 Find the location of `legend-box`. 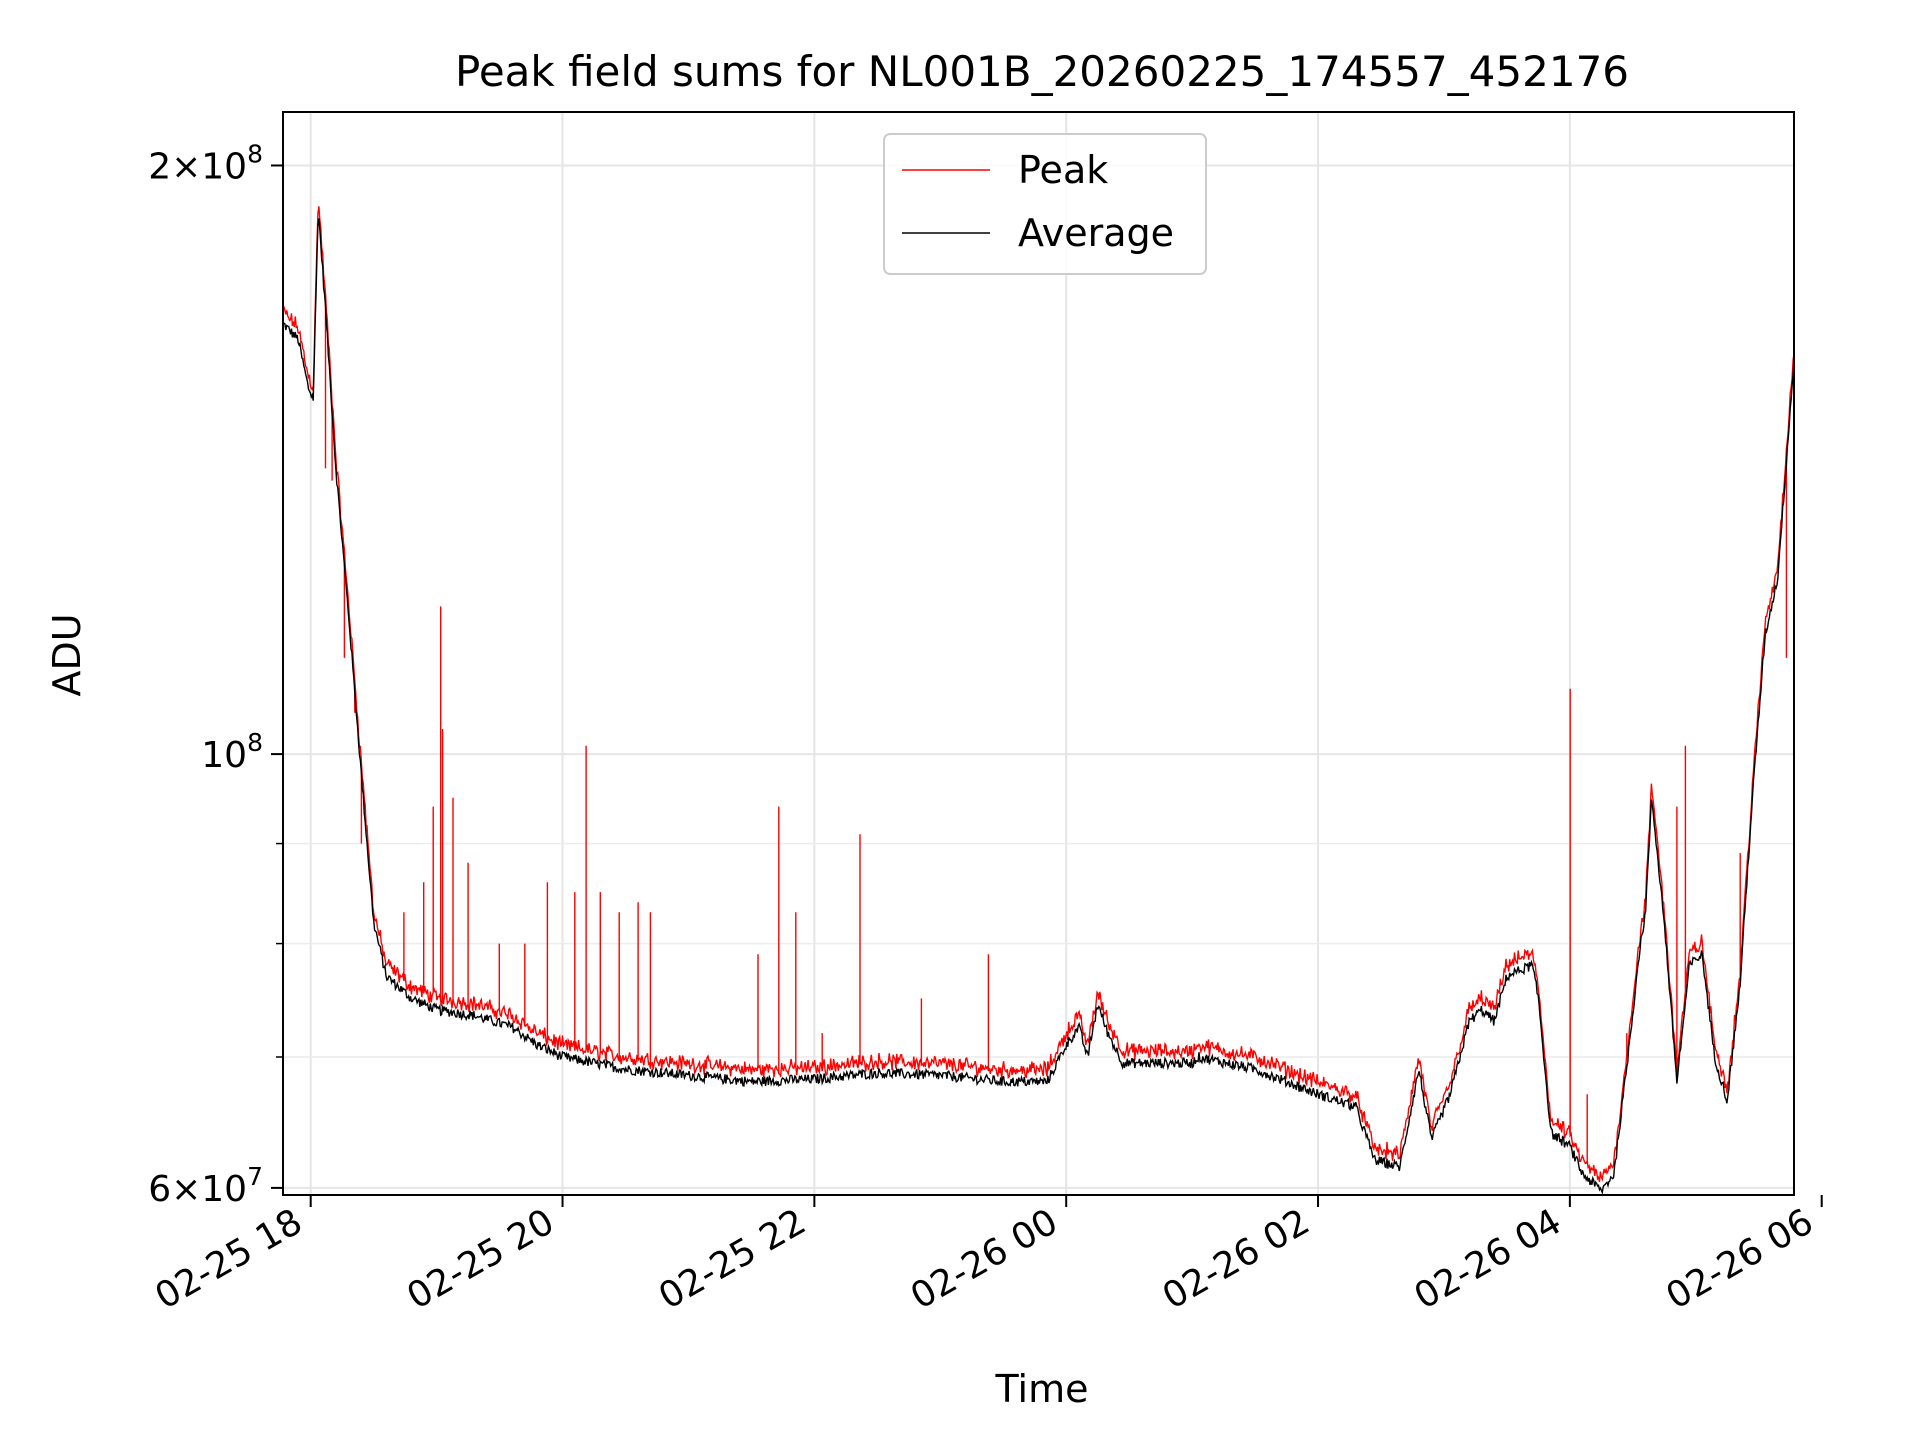

legend-box is located at coordinates (1045, 204).